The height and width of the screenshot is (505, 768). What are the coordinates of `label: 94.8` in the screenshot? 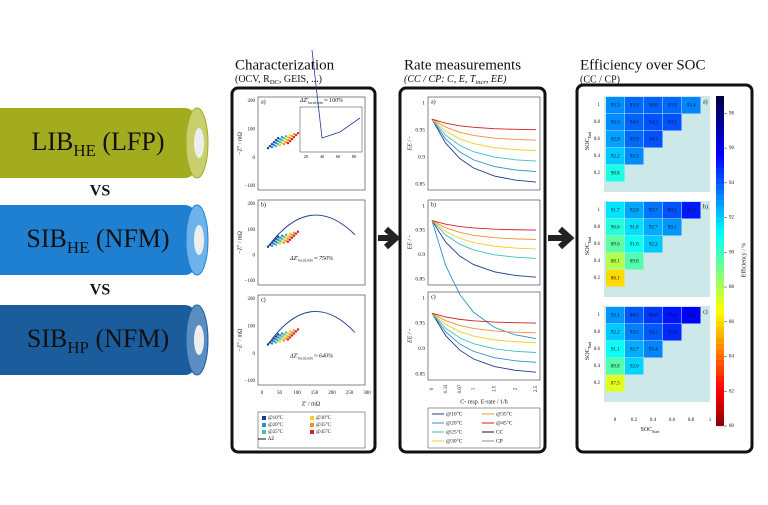 It's located at (653, 316).